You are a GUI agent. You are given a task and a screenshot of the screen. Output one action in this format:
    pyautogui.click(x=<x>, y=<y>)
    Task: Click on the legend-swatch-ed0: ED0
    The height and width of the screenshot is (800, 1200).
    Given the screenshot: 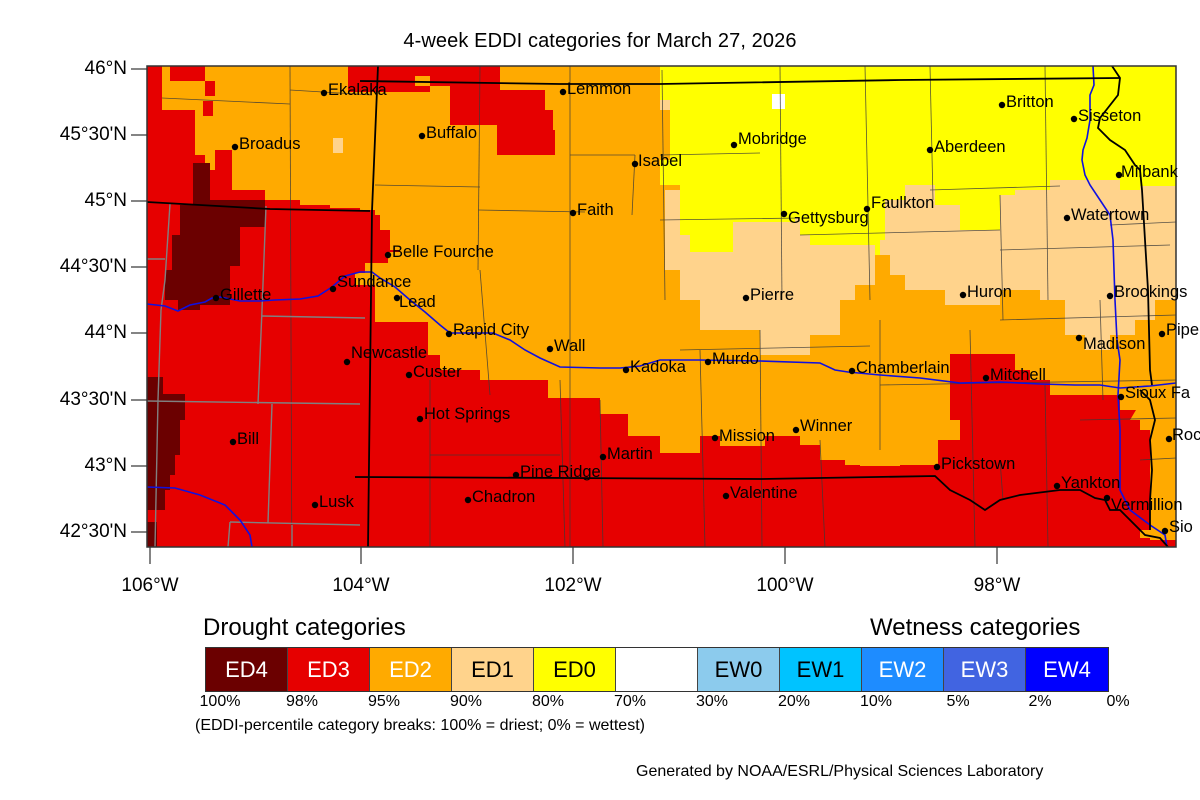 What is the action you would take?
    pyautogui.click(x=575, y=669)
    